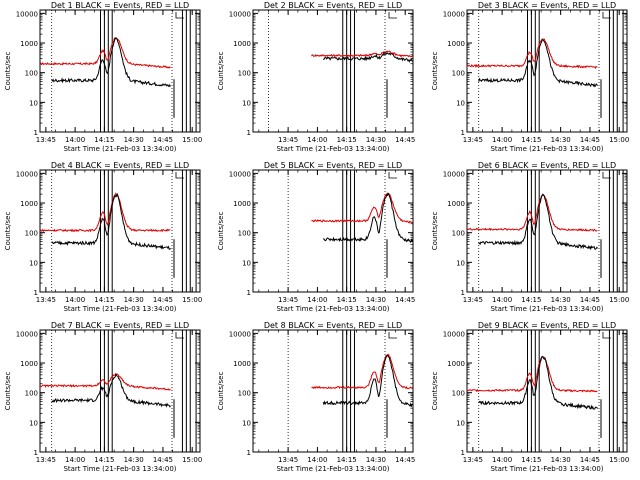  Describe the element at coordinates (120, 325) in the screenshot. I see `panel-title: Det 7 BLACK = Events, RED = LLD` at that location.